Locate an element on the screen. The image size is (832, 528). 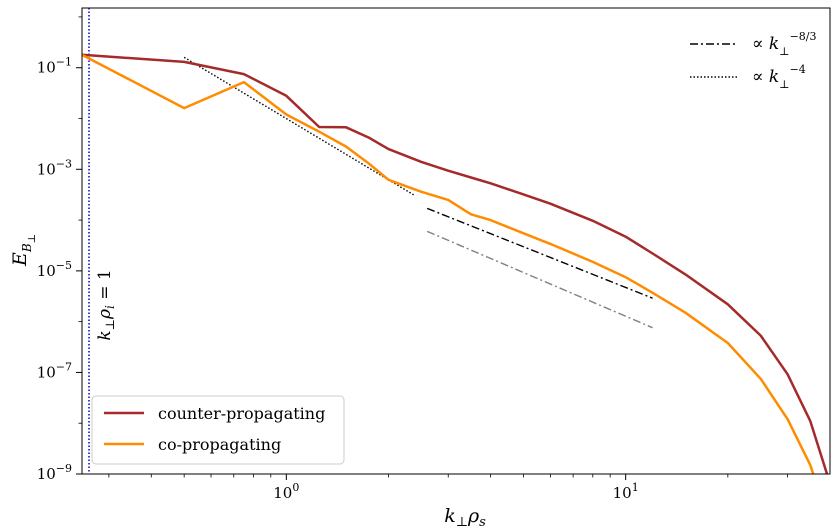
legend-label-counter: counter-propagating is located at coordinates (241, 413).